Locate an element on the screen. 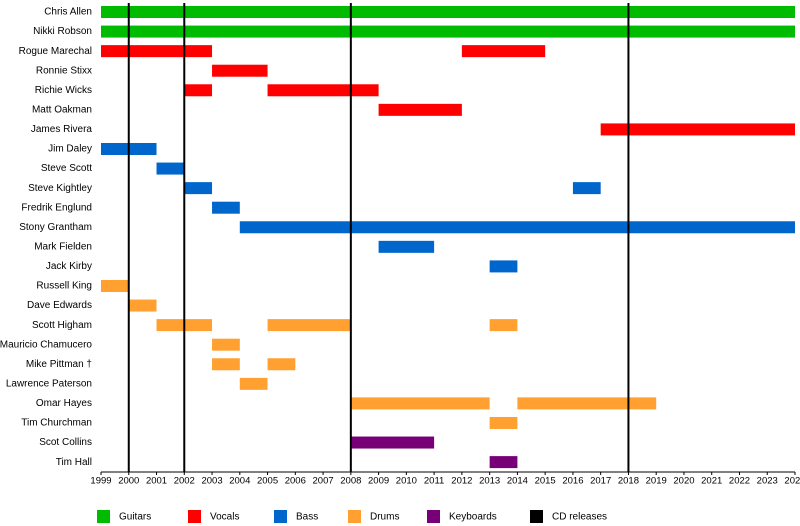 The height and width of the screenshot is (526, 800). x-tick-label: 2015 is located at coordinates (545, 481).